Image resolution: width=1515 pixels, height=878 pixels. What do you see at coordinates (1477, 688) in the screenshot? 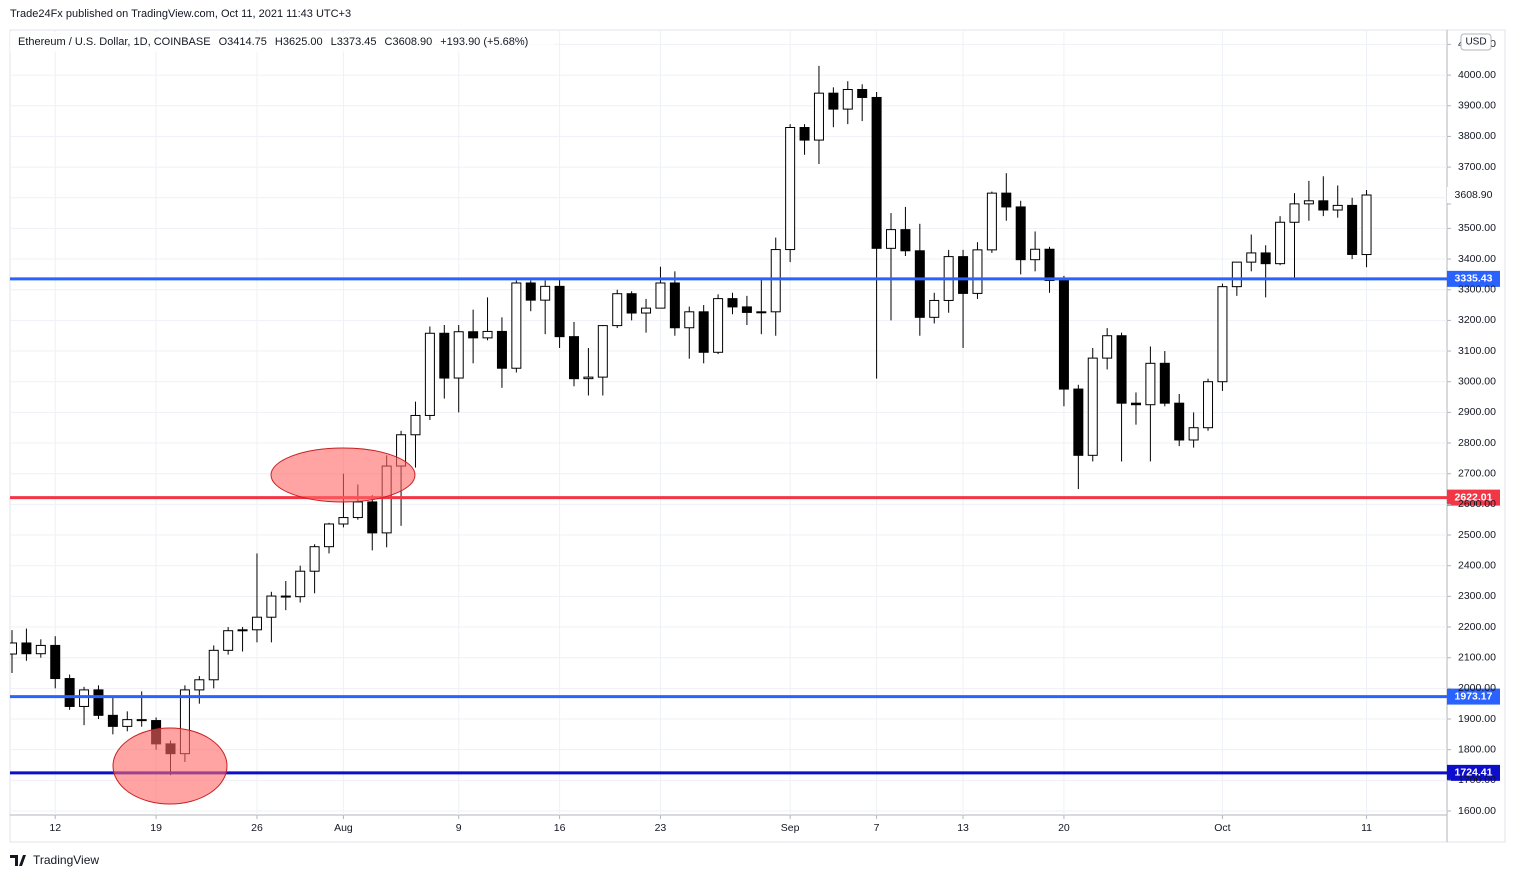
I see `y-tick-label: 2000.00` at bounding box center [1477, 688].